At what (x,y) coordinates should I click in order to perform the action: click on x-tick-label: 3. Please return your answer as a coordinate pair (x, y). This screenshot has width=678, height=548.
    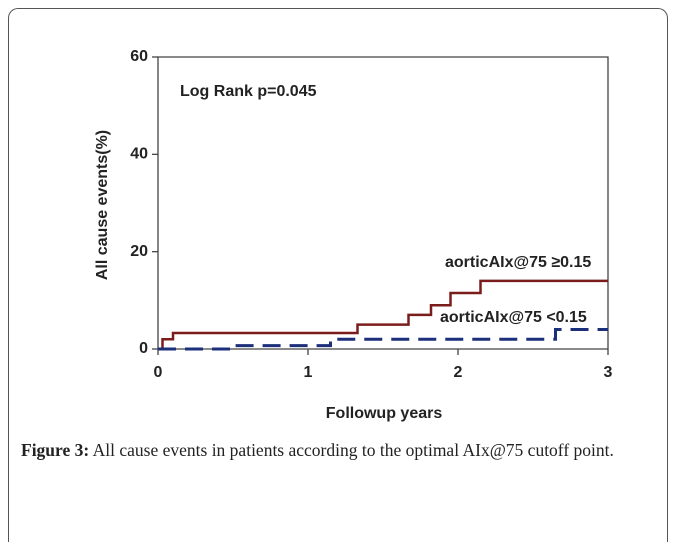
    Looking at the image, I should click on (608, 372).